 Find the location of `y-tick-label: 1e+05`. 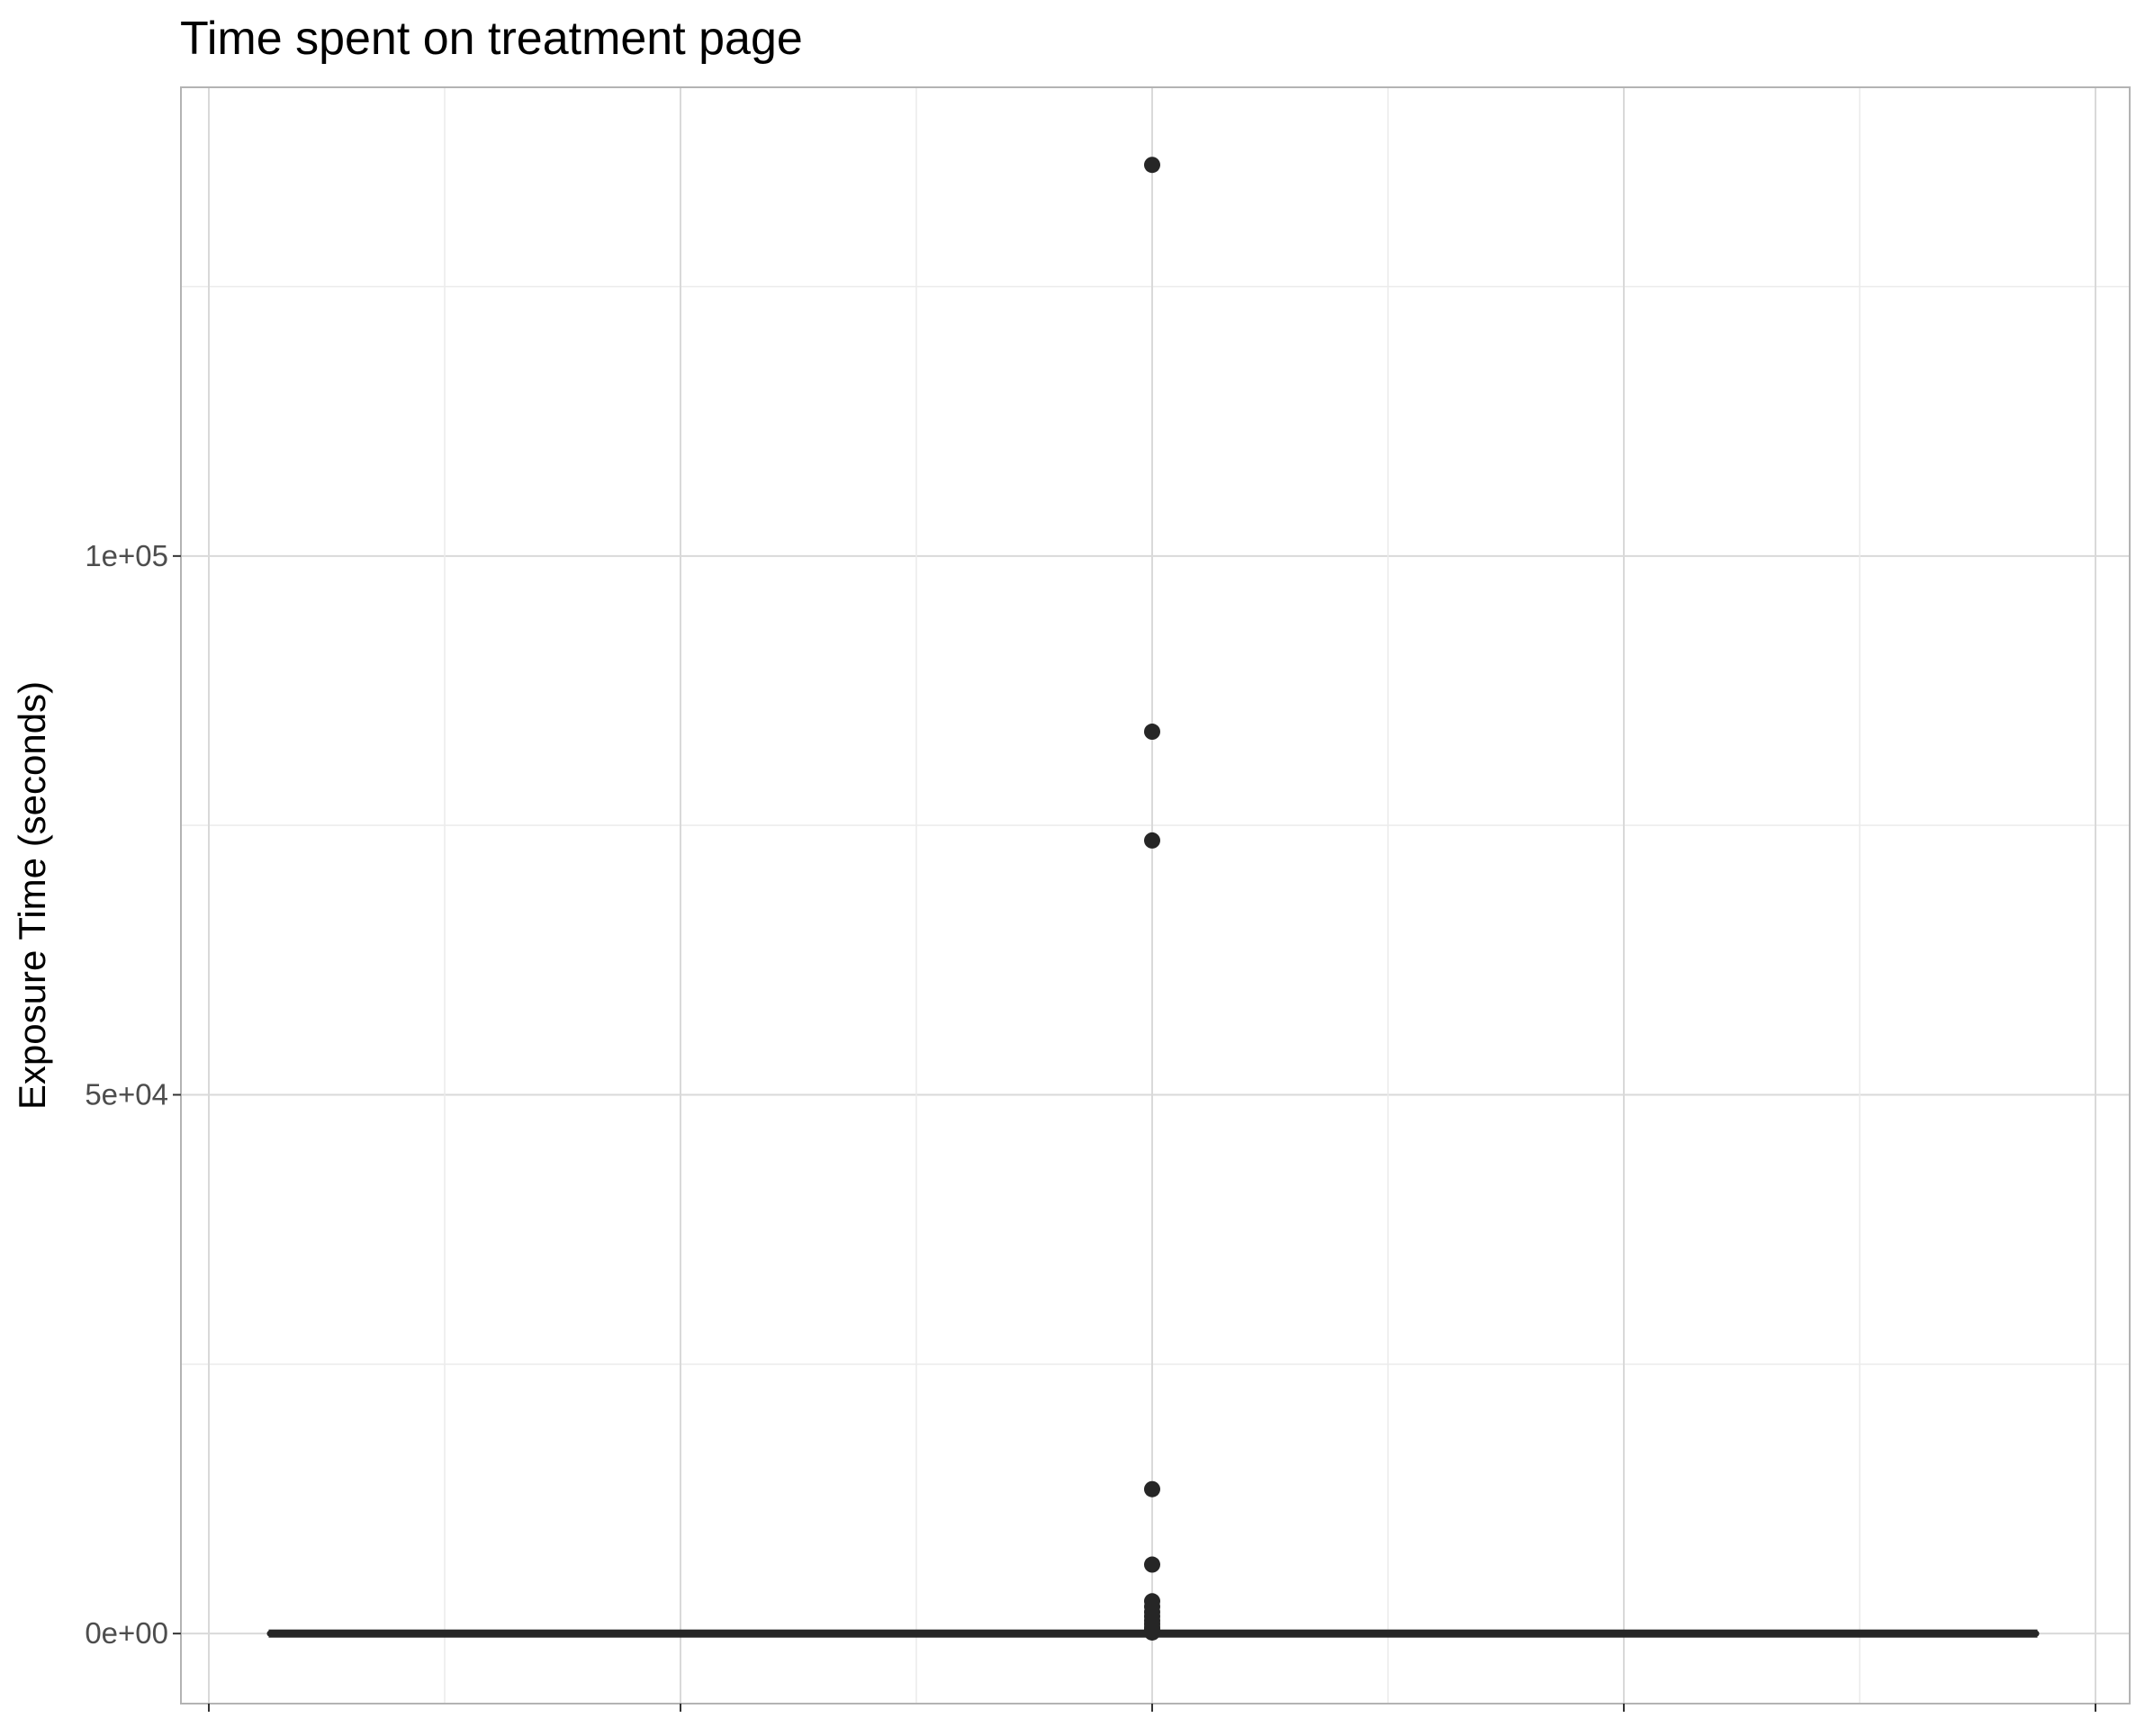

y-tick-label: 1e+05 is located at coordinates (126, 555).